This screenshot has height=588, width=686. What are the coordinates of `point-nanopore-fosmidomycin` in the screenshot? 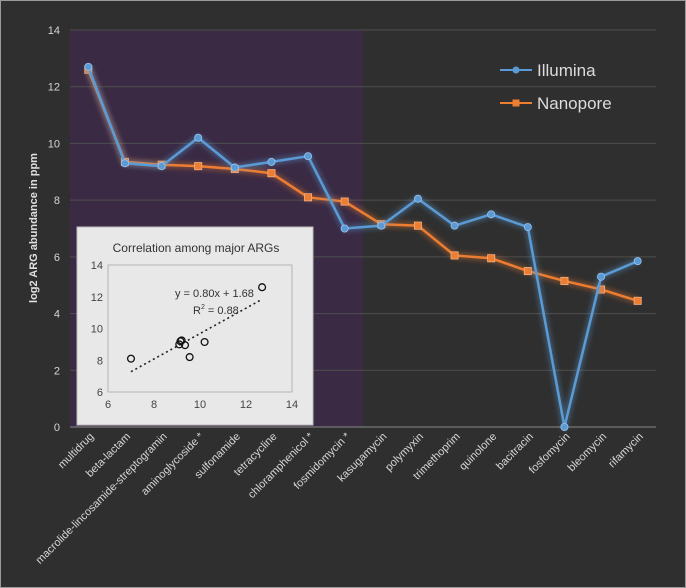 It's located at (344, 201).